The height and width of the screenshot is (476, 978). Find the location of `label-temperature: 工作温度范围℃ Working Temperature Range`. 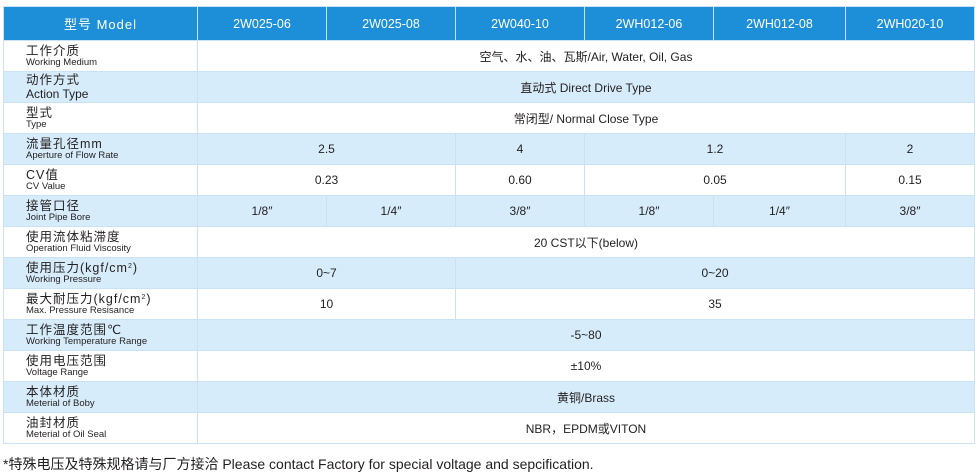

label-temperature: 工作温度范围℃ Working Temperature Range is located at coordinates (100, 335).